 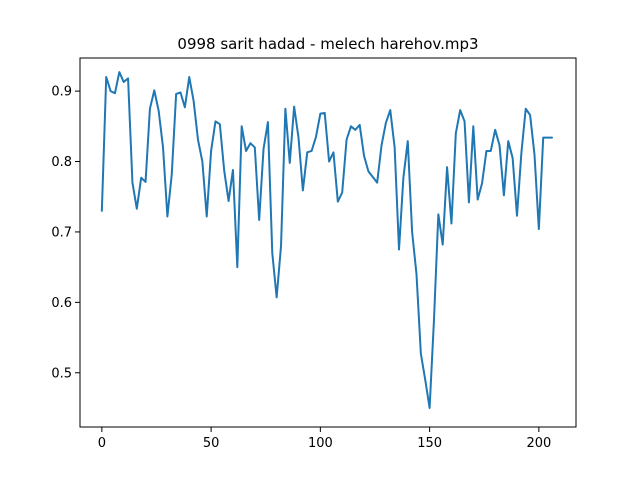 I want to click on x-tick-label: 200, so click(x=538, y=443).